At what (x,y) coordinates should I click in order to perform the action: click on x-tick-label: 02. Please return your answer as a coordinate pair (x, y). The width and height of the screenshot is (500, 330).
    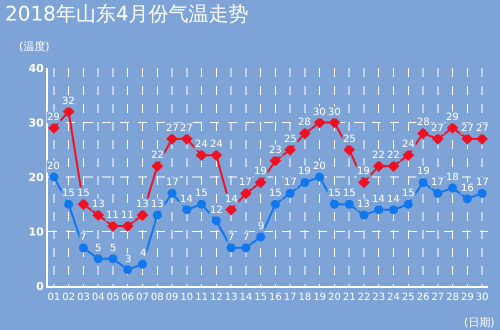
    Looking at the image, I should click on (69, 297).